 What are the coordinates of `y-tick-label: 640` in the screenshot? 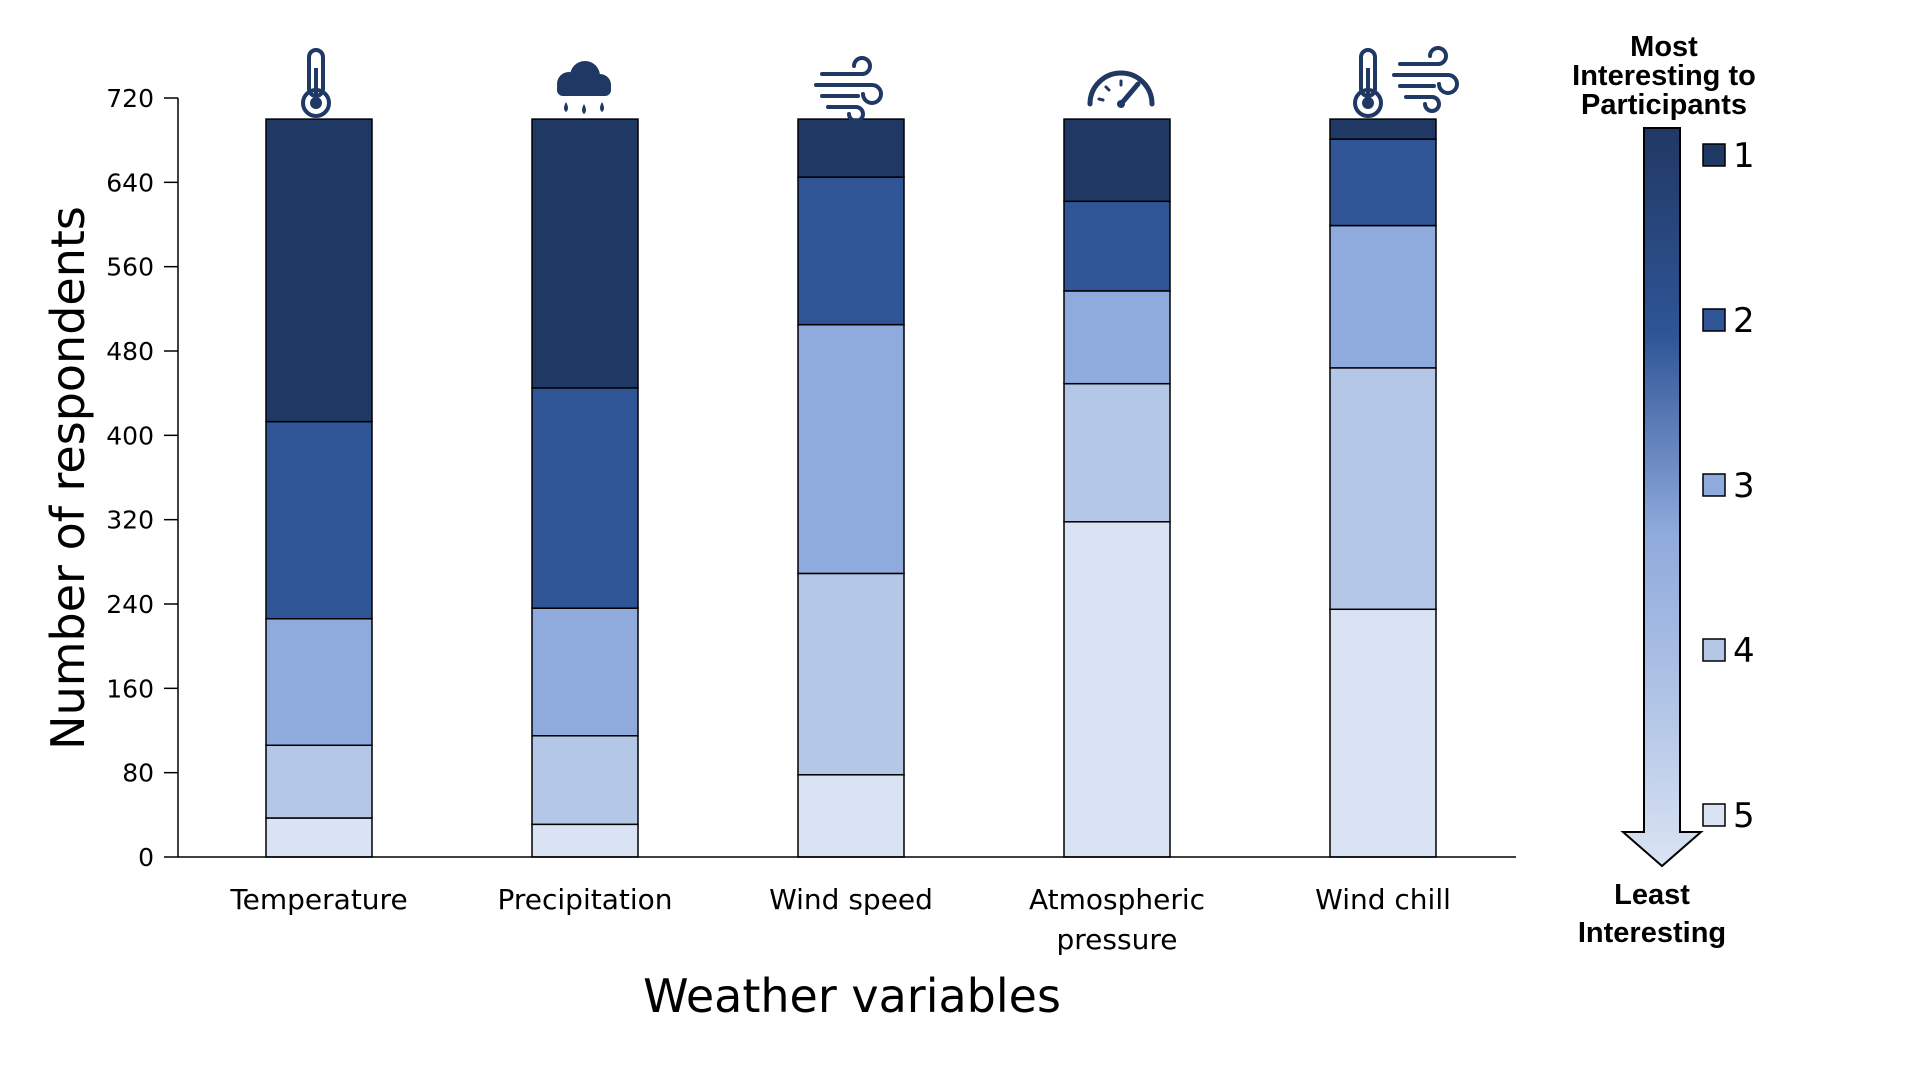 It's located at (130, 182).